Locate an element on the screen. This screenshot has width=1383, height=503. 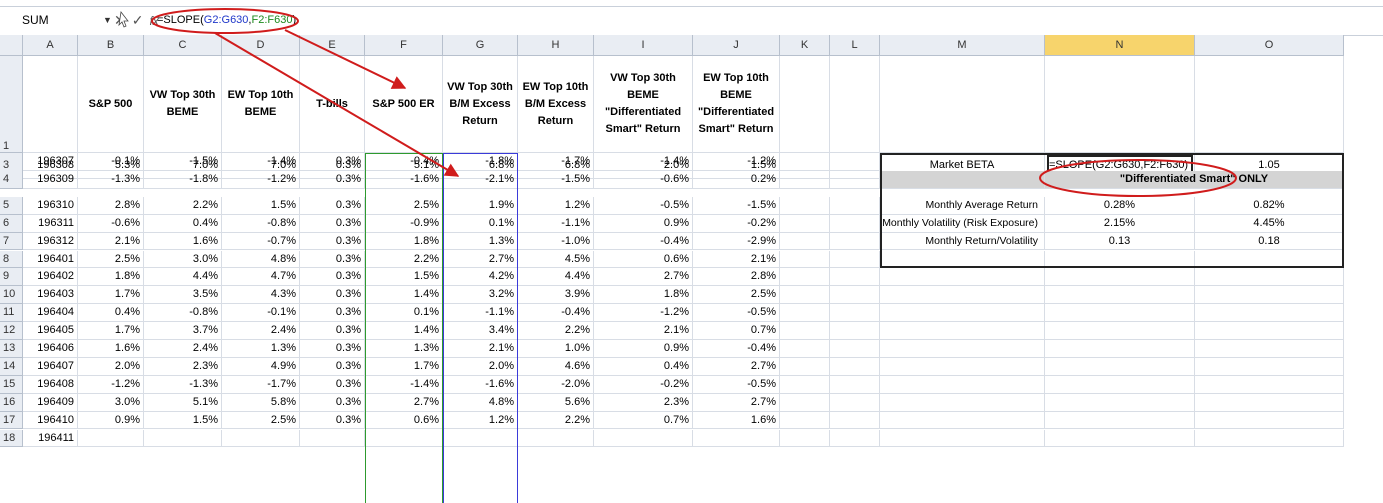
cell-a13: 196406 is located at coordinates (50, 349).